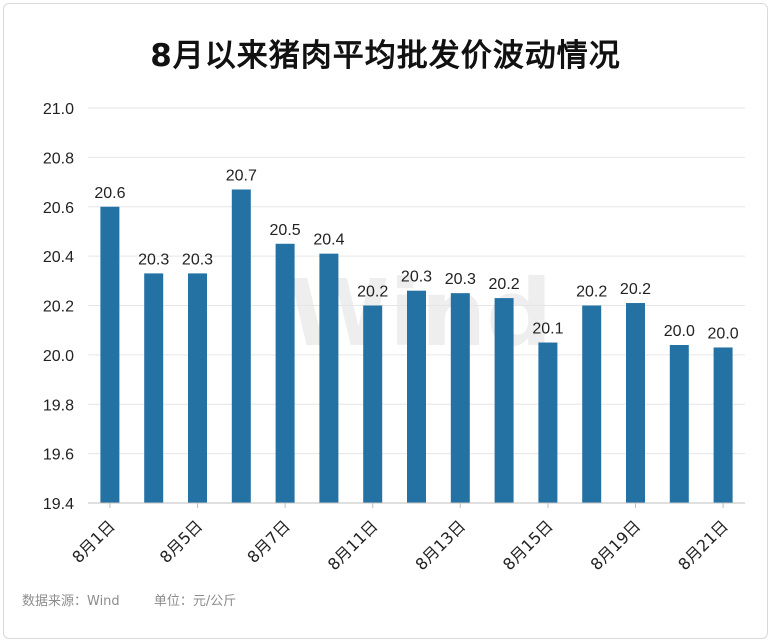 This screenshot has height=642, width=771. What do you see at coordinates (58, 158) in the screenshot?
I see `y-tick-label: 20.8` at bounding box center [58, 158].